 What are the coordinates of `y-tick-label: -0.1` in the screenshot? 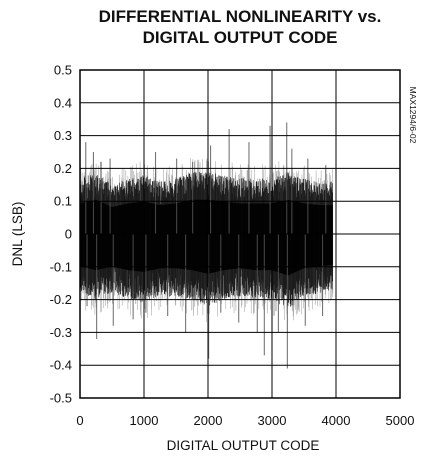 It's located at (61, 266).